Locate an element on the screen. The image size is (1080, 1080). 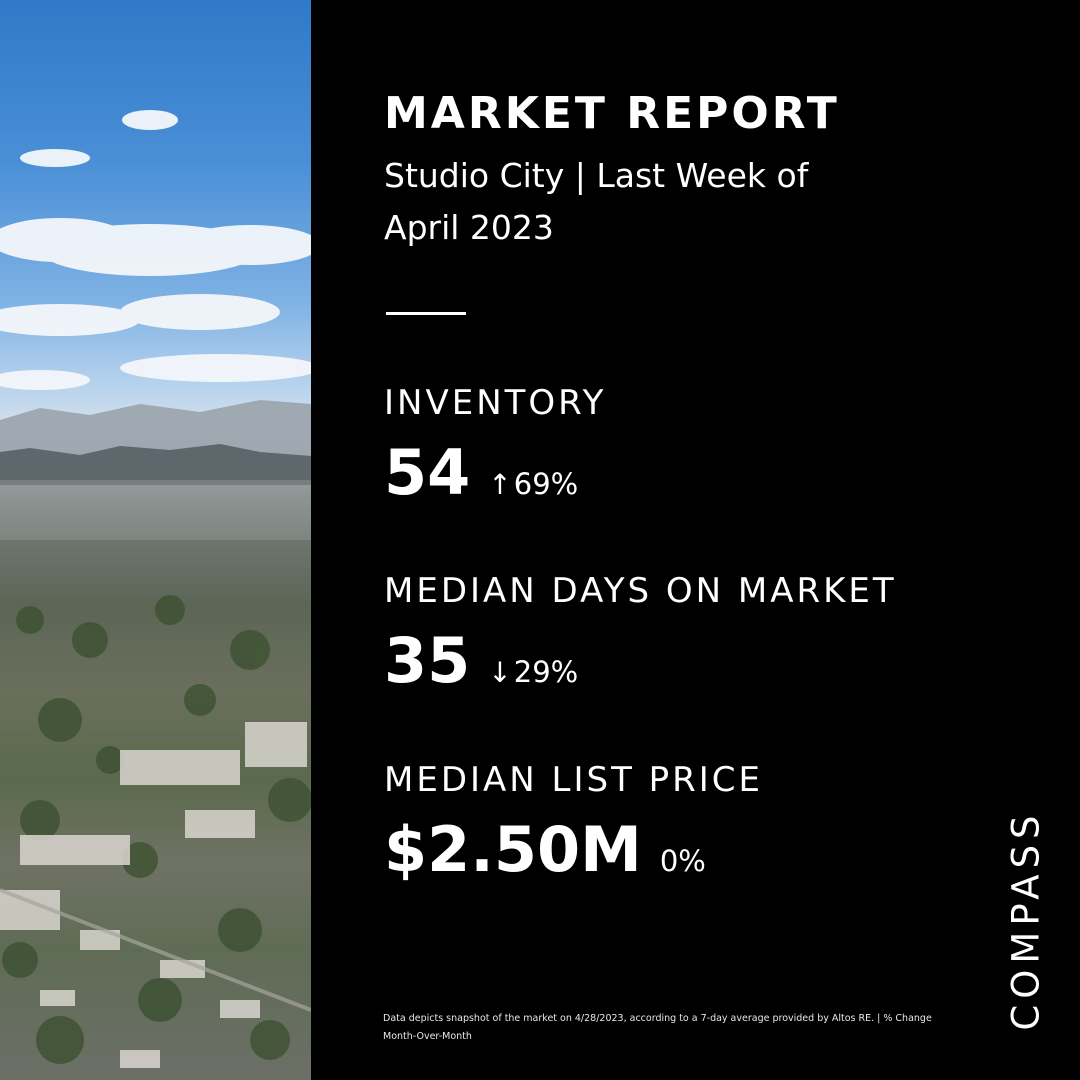
median-days-change: ↓ 29% is located at coordinates (533, 672).